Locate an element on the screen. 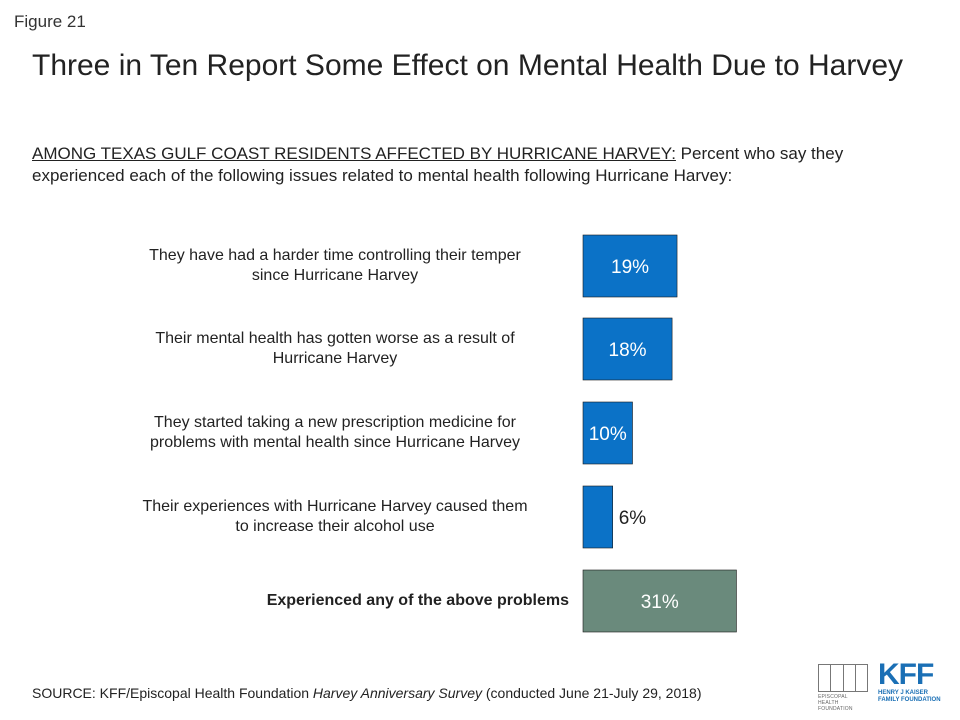  category-label-0-line-1: since Hurricane Harvey is located at coordinates (335, 275).